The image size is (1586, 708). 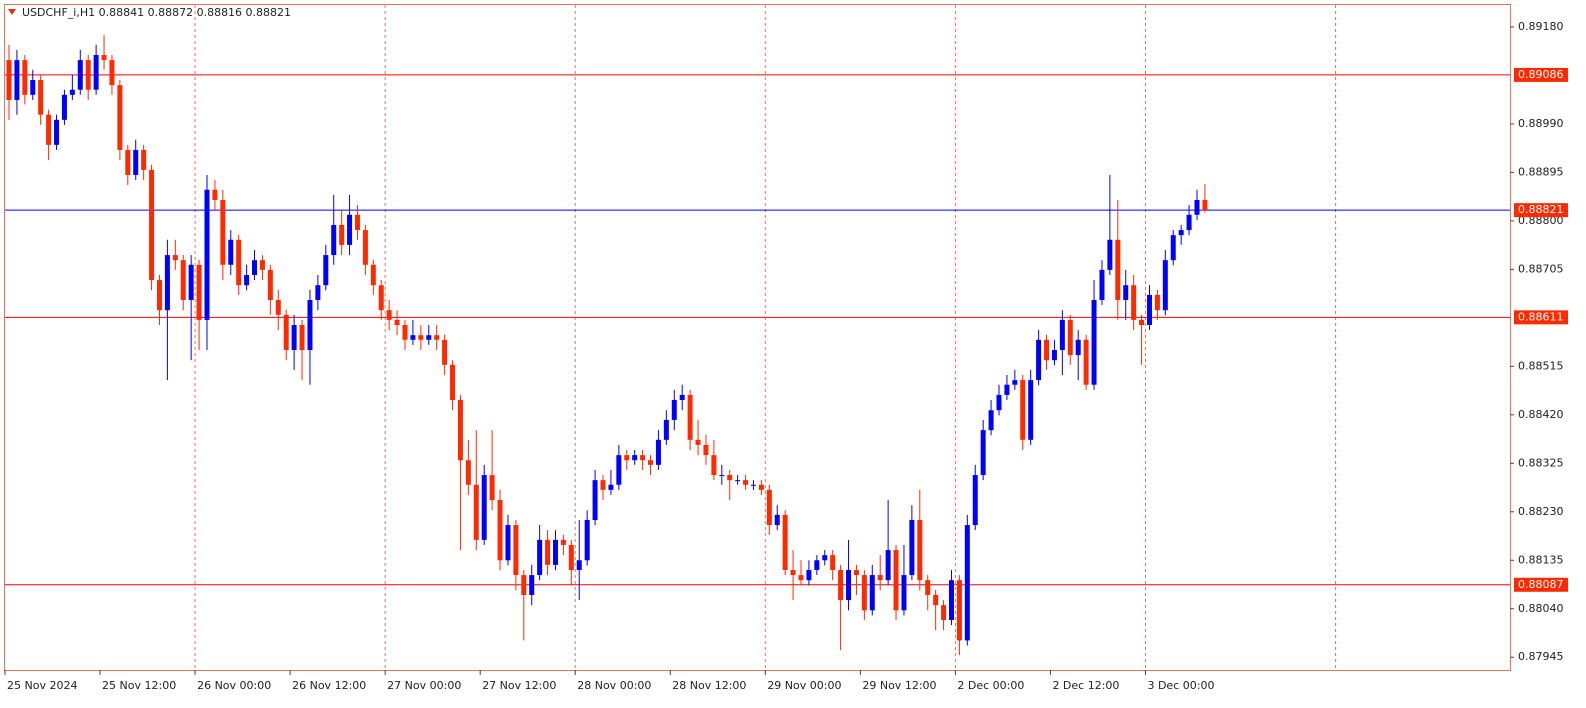 What do you see at coordinates (1541, 26) in the screenshot?
I see `y-tick-label: 0.89180` at bounding box center [1541, 26].